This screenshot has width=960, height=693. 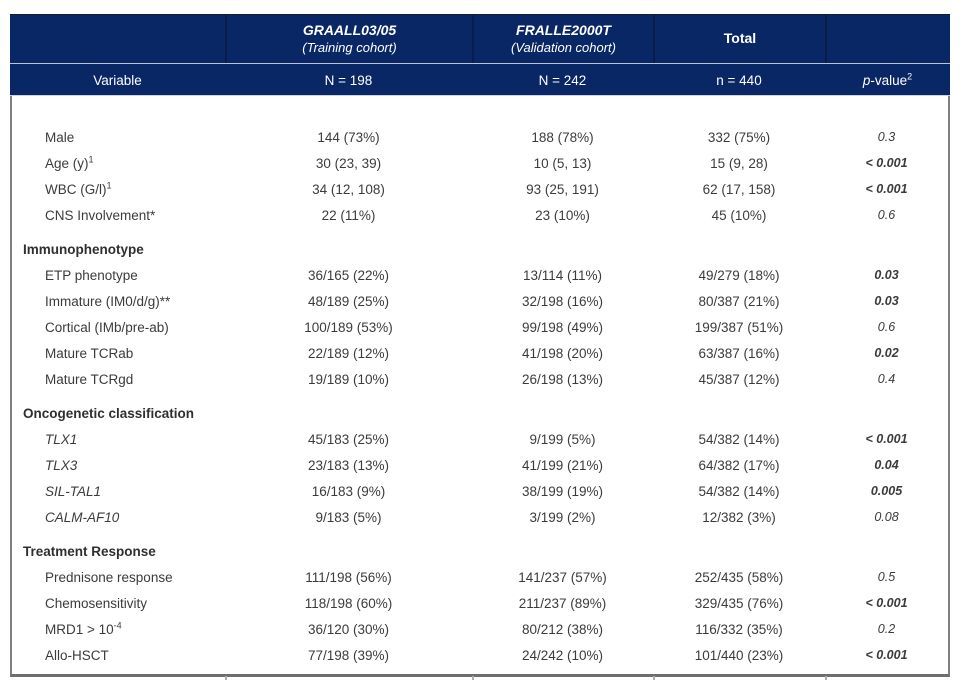 I want to click on header-total-cell: Total, so click(x=739, y=39).